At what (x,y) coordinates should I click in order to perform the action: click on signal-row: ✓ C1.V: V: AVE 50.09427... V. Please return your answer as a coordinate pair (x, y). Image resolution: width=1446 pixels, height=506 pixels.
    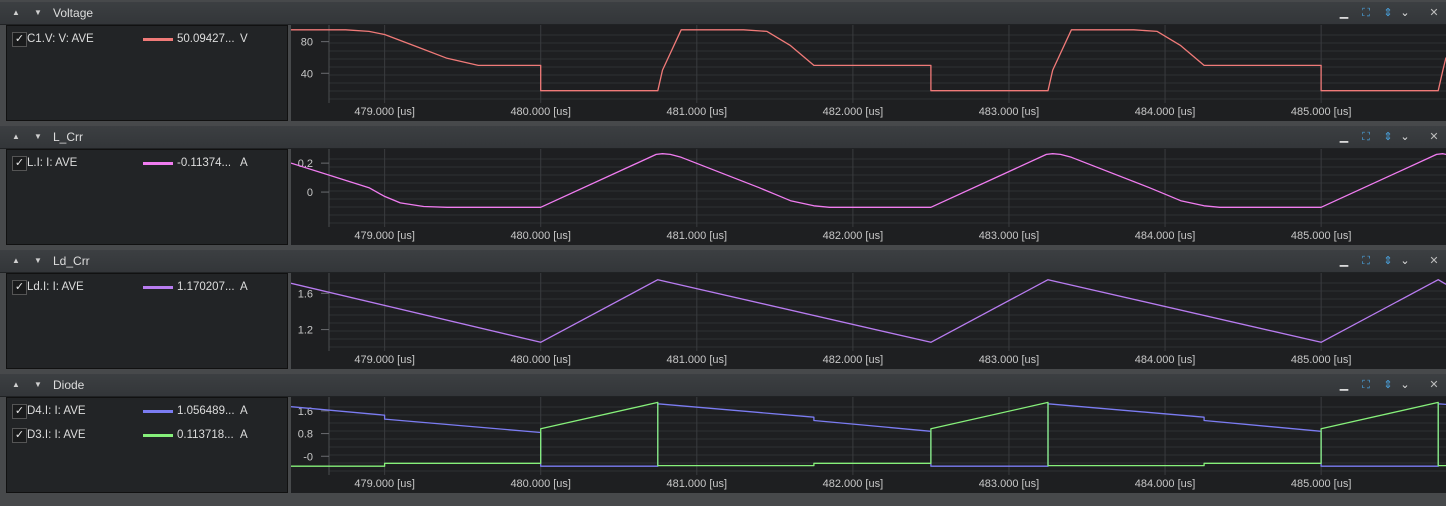
    Looking at the image, I should click on (147, 39).